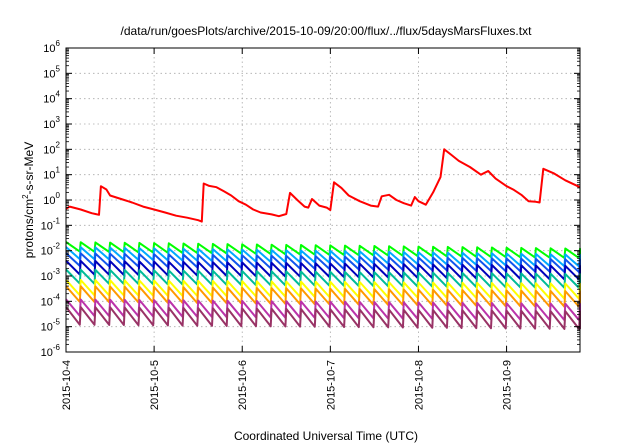 This screenshot has width=640, height=448. What do you see at coordinates (58, 144) in the screenshot?
I see `y-tick-exp: 2` at bounding box center [58, 144].